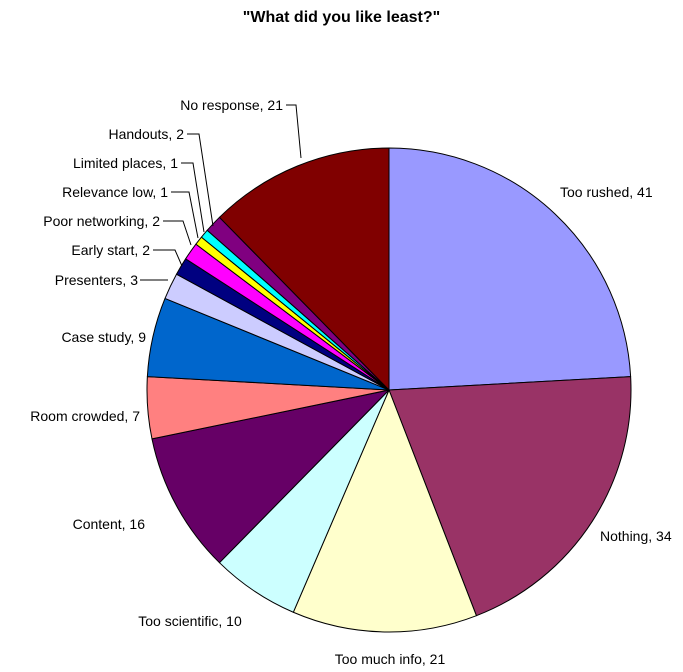 This screenshot has height=672, width=683. I want to click on slice-label: Presenters, 3, so click(96, 280).